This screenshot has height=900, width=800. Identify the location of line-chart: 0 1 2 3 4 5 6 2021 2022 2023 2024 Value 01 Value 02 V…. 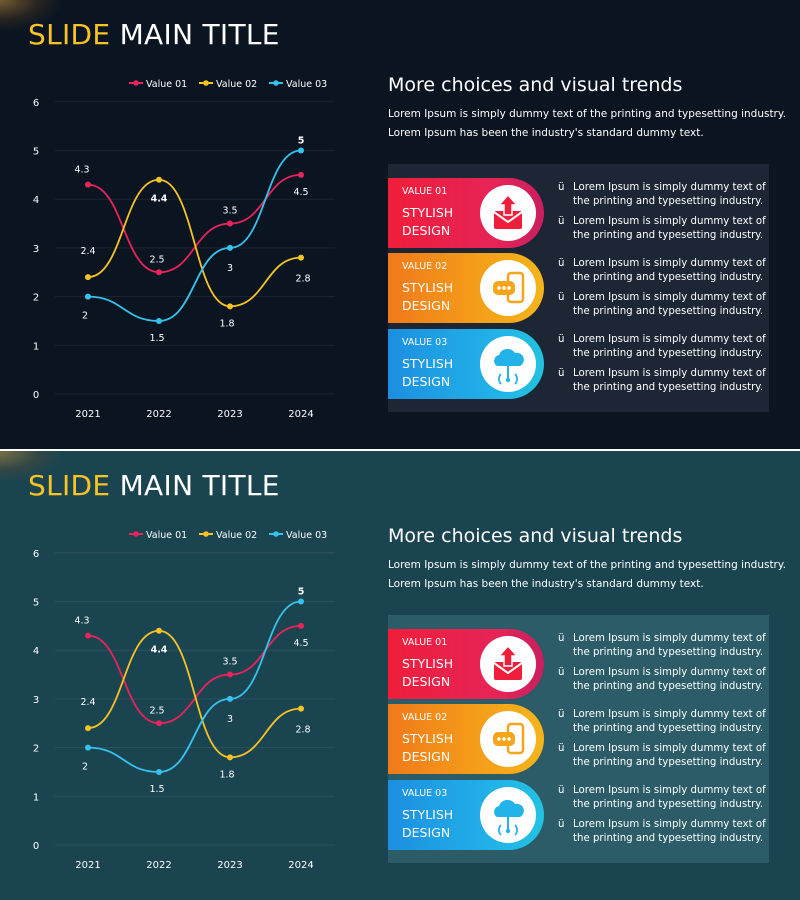
(184, 700).